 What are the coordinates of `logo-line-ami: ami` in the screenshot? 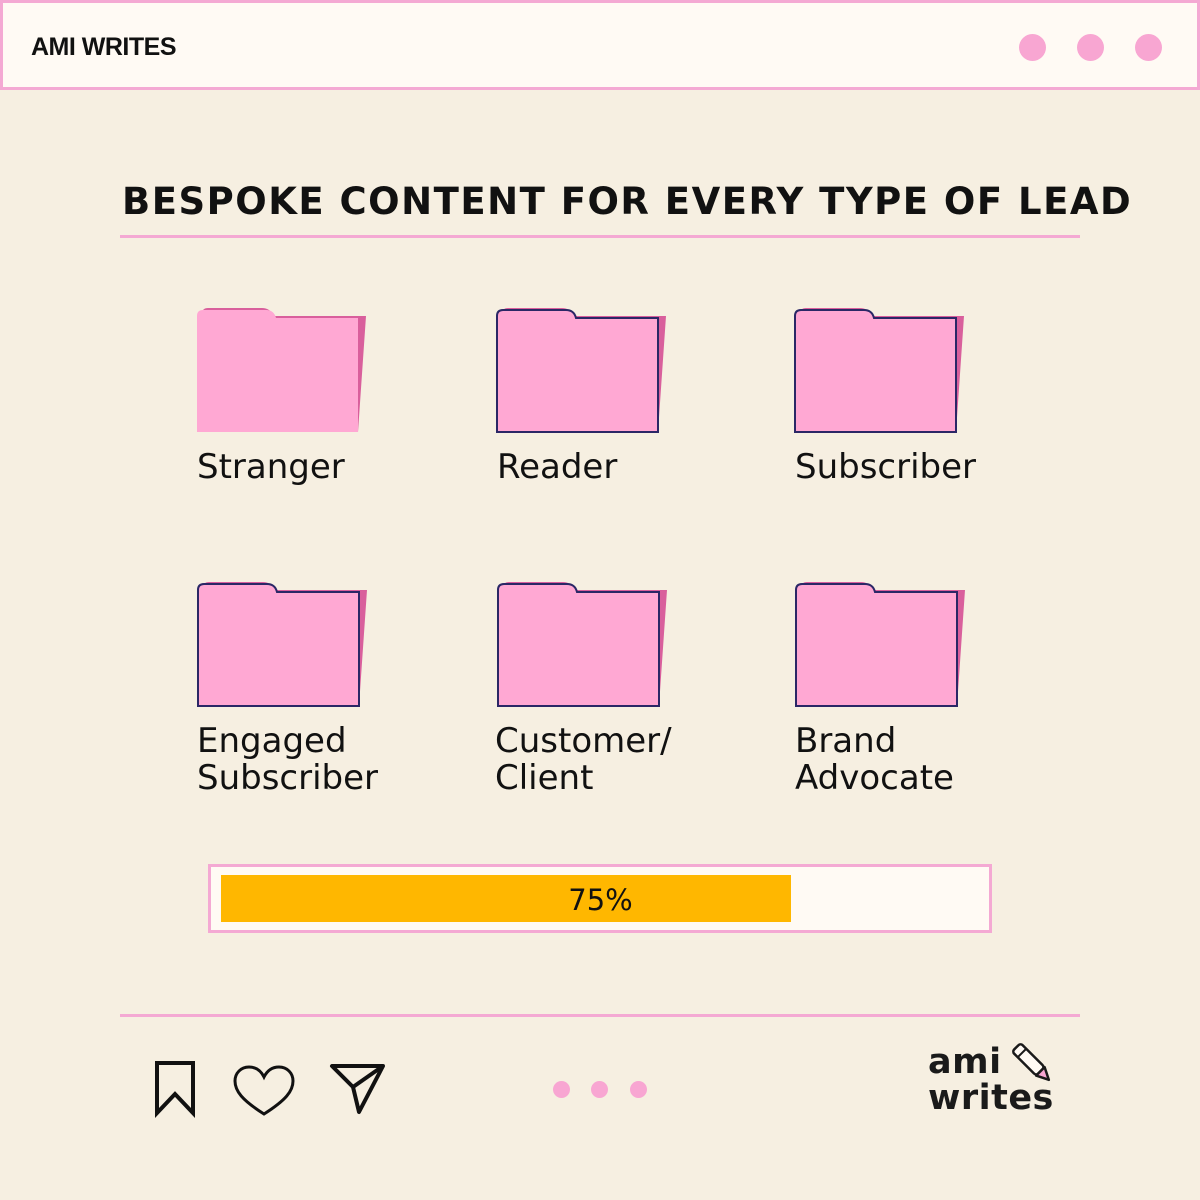 It's located at (965, 1062).